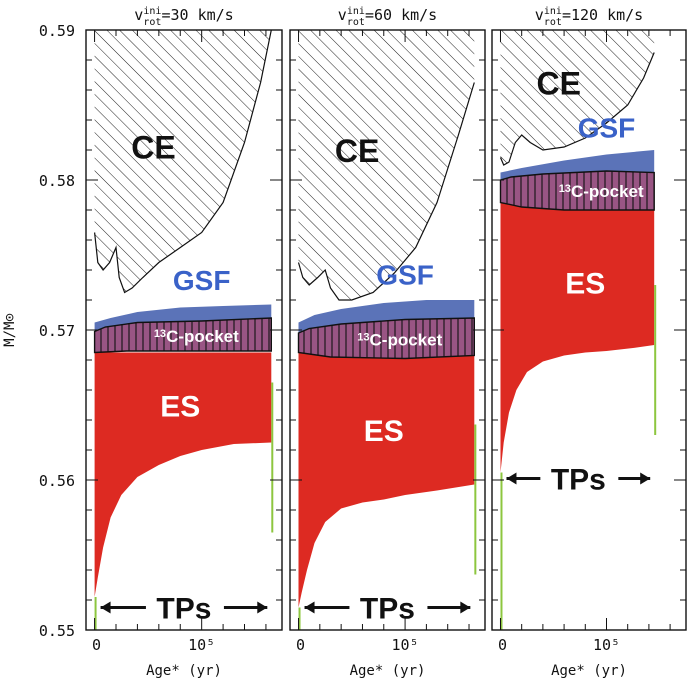  I want to click on y-tick-label-3: 0.58, so click(57, 181).